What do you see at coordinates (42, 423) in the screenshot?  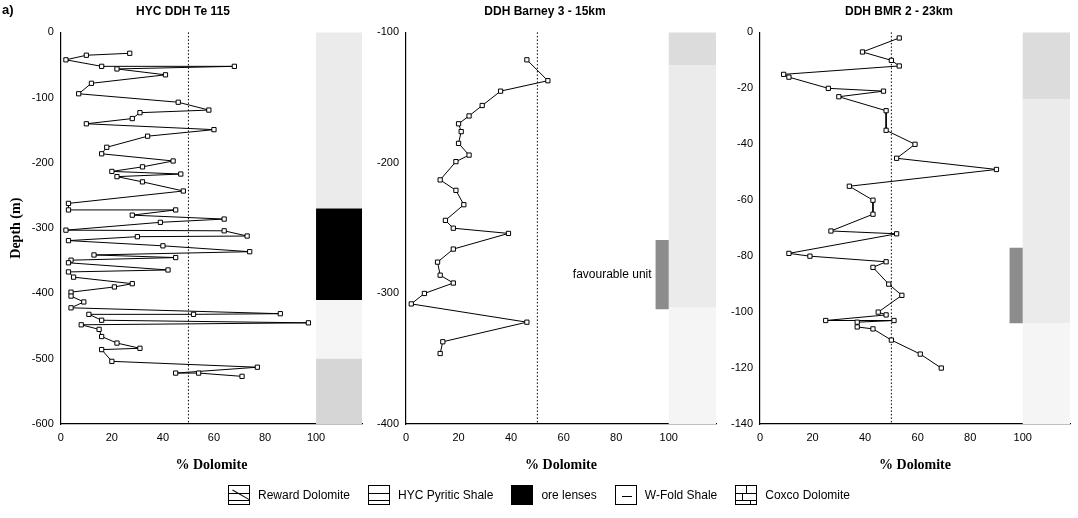 I see `y-tick-label: -600` at bounding box center [42, 423].